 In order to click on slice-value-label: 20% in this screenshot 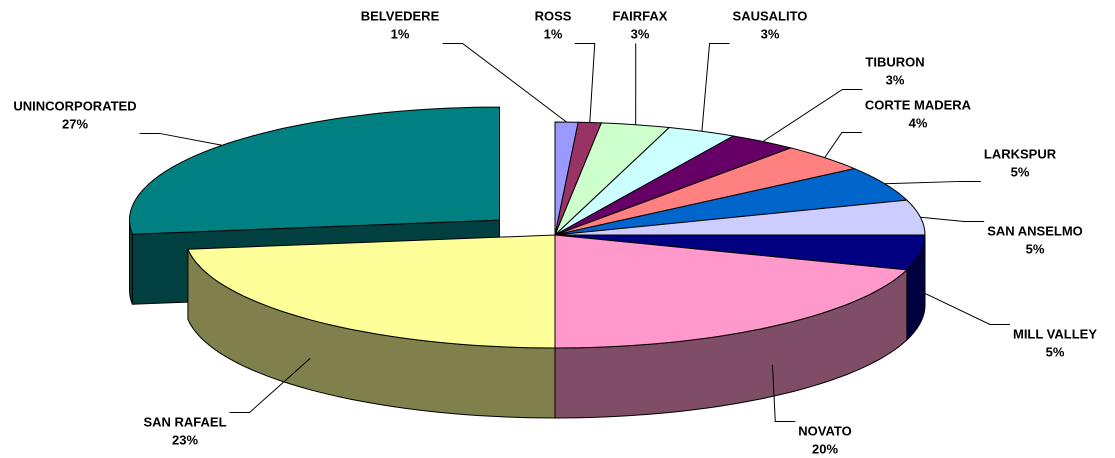, I will do `click(825, 448)`.